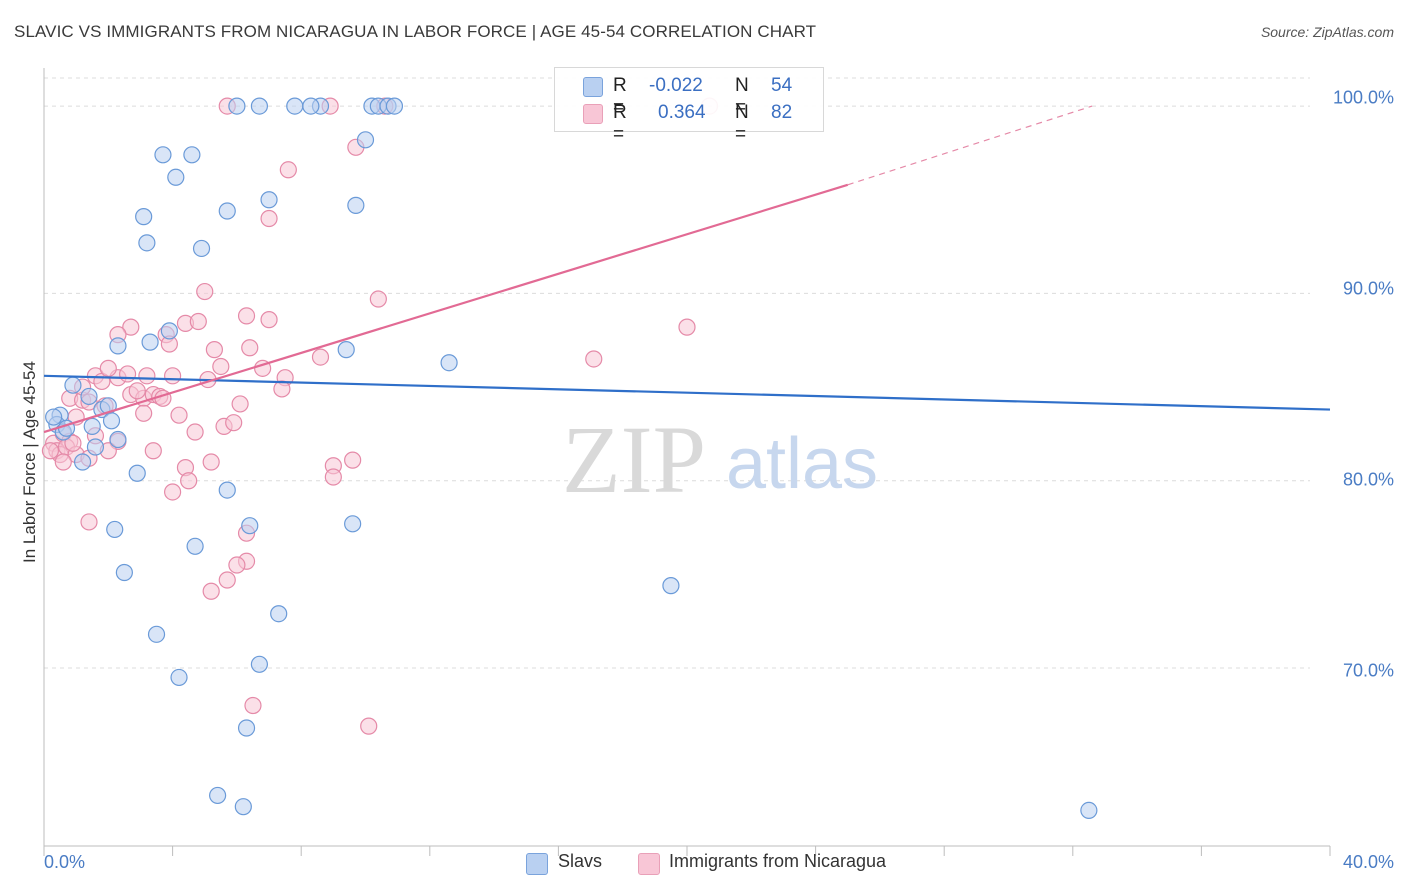 Image resolution: width=1406 pixels, height=892 pixels. I want to click on x-tick-label-min: 0.0%, so click(65, 862).